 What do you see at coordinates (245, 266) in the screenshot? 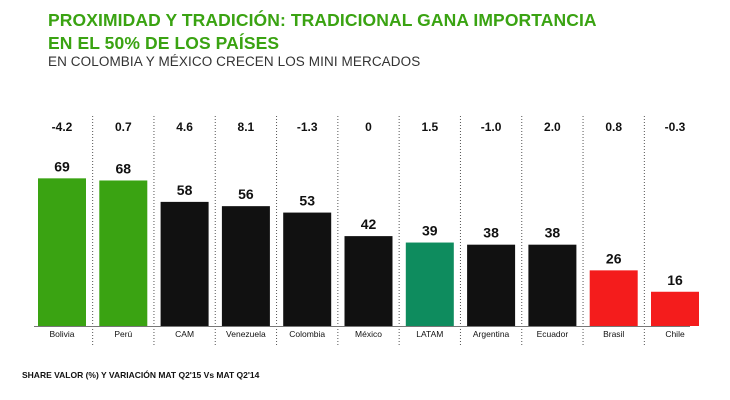
I see `bar-venezuela` at bounding box center [245, 266].